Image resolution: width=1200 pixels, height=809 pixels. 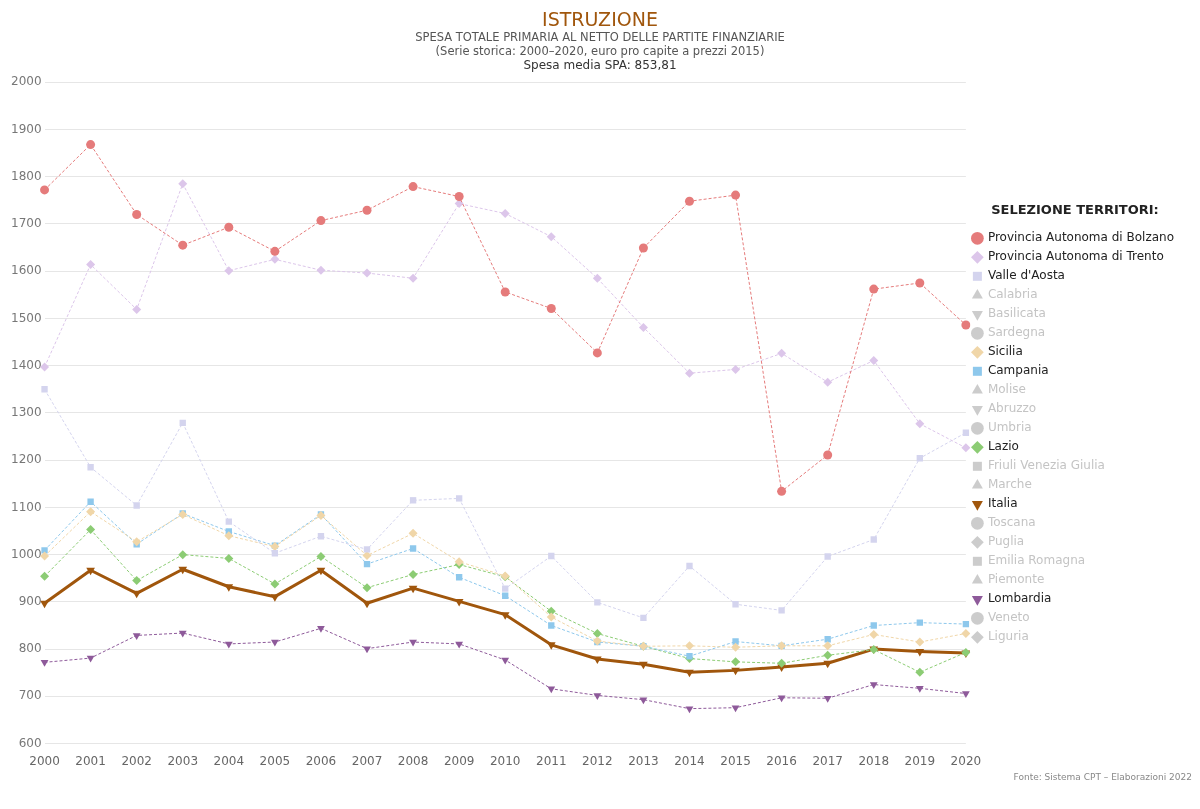 I want to click on text: Spesa media SPA: 853,81, so click(x=600, y=65).